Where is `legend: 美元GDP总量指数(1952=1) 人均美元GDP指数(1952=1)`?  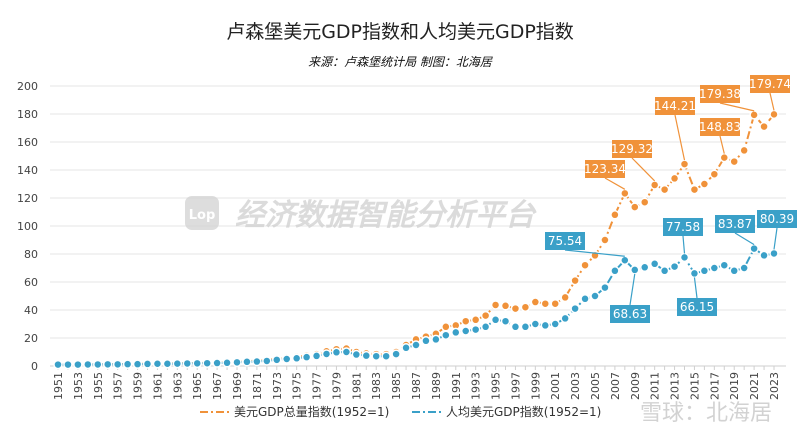
legend: 美元GDP总量指数(1952=1) 人均美元GDP指数(1952=1) is located at coordinates (400, 411).